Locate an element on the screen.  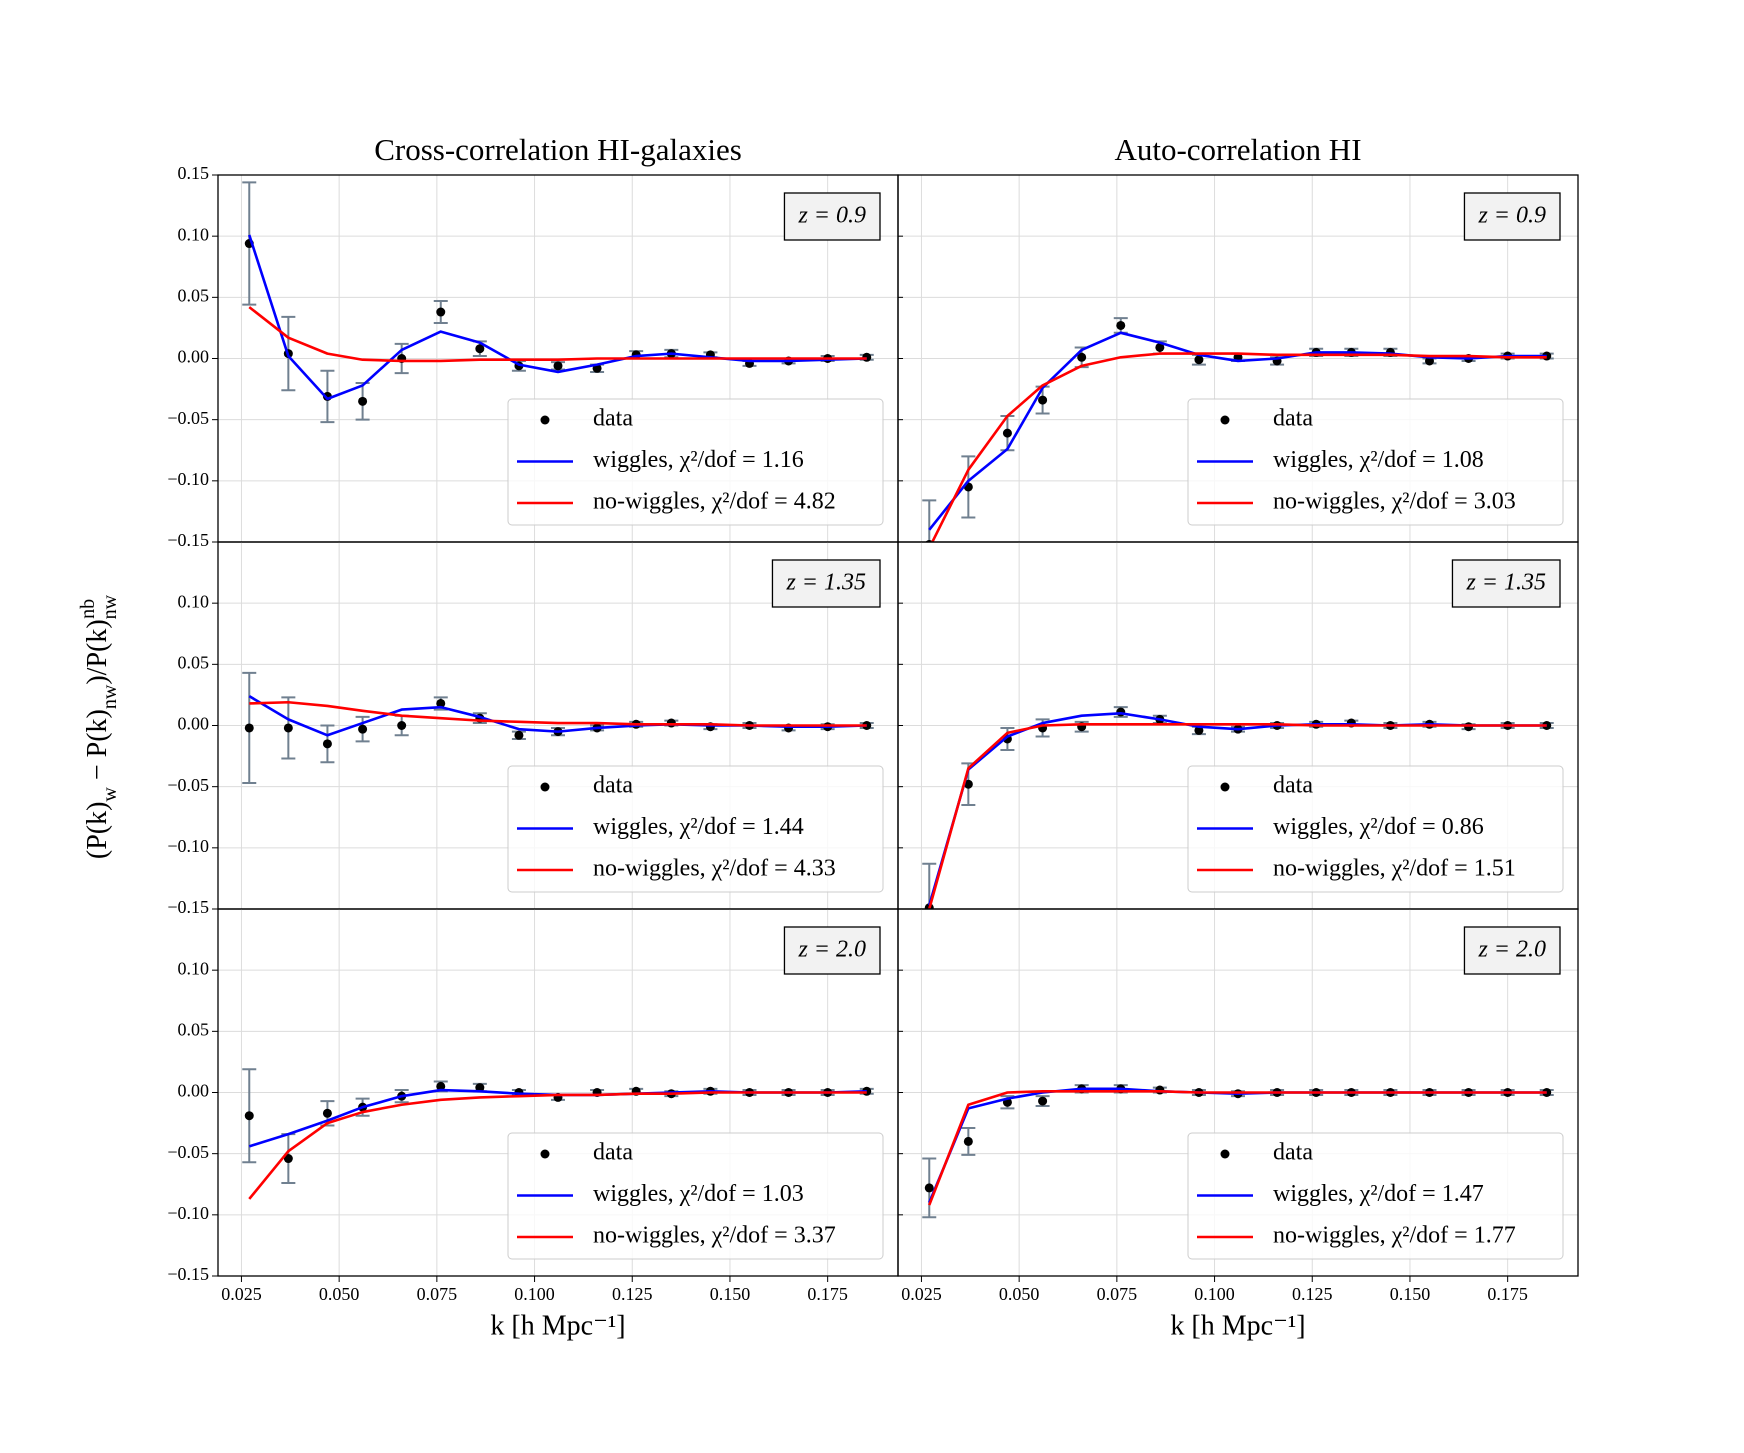
x-tick-label: 0.100 is located at coordinates (1214, 1294).